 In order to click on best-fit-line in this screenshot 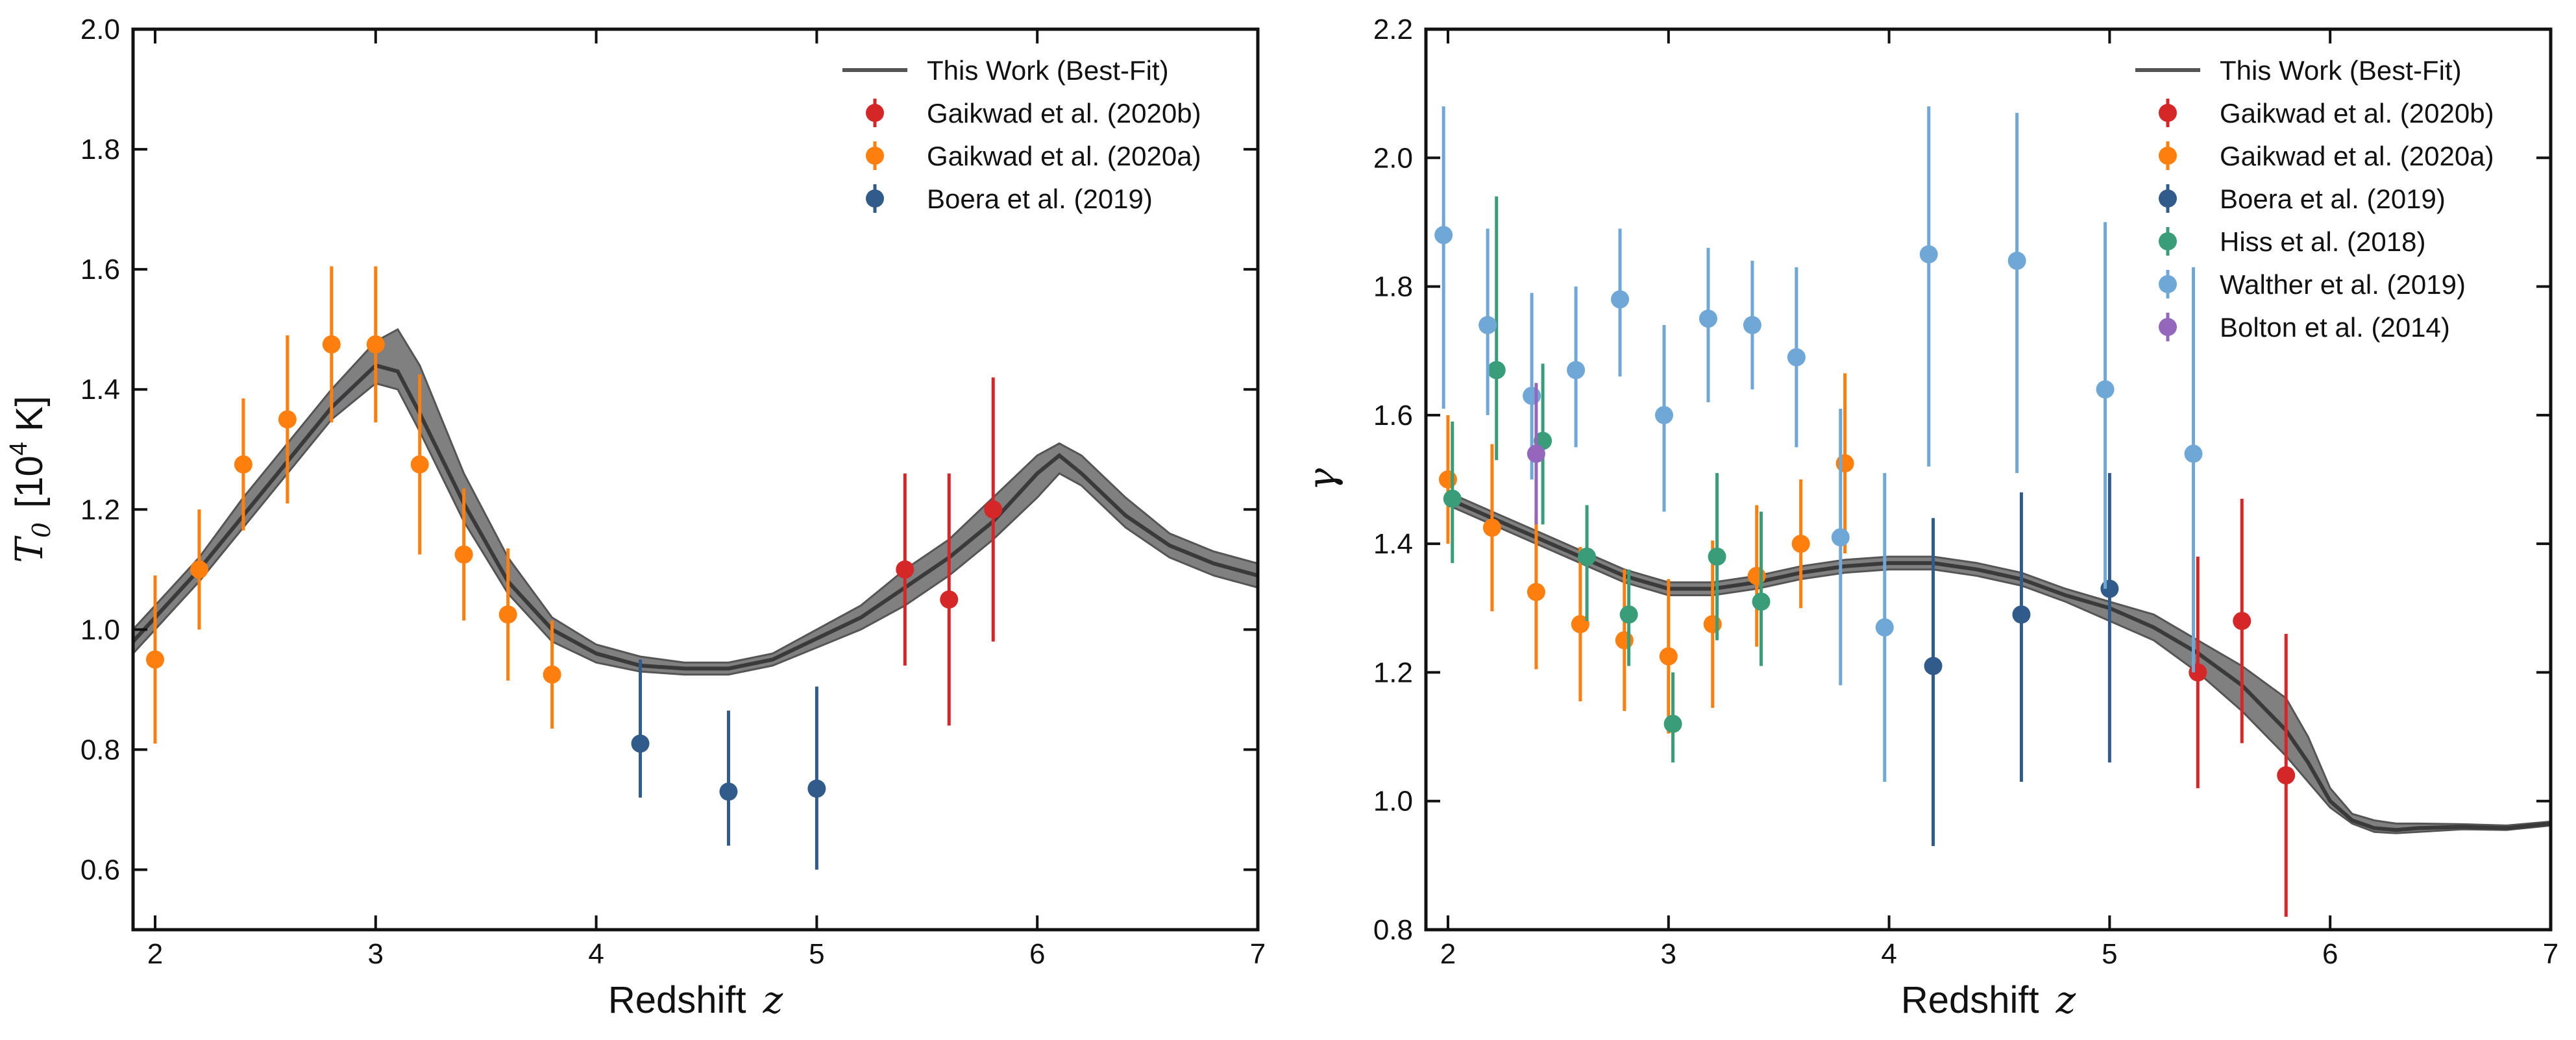, I will do `click(694, 517)`.